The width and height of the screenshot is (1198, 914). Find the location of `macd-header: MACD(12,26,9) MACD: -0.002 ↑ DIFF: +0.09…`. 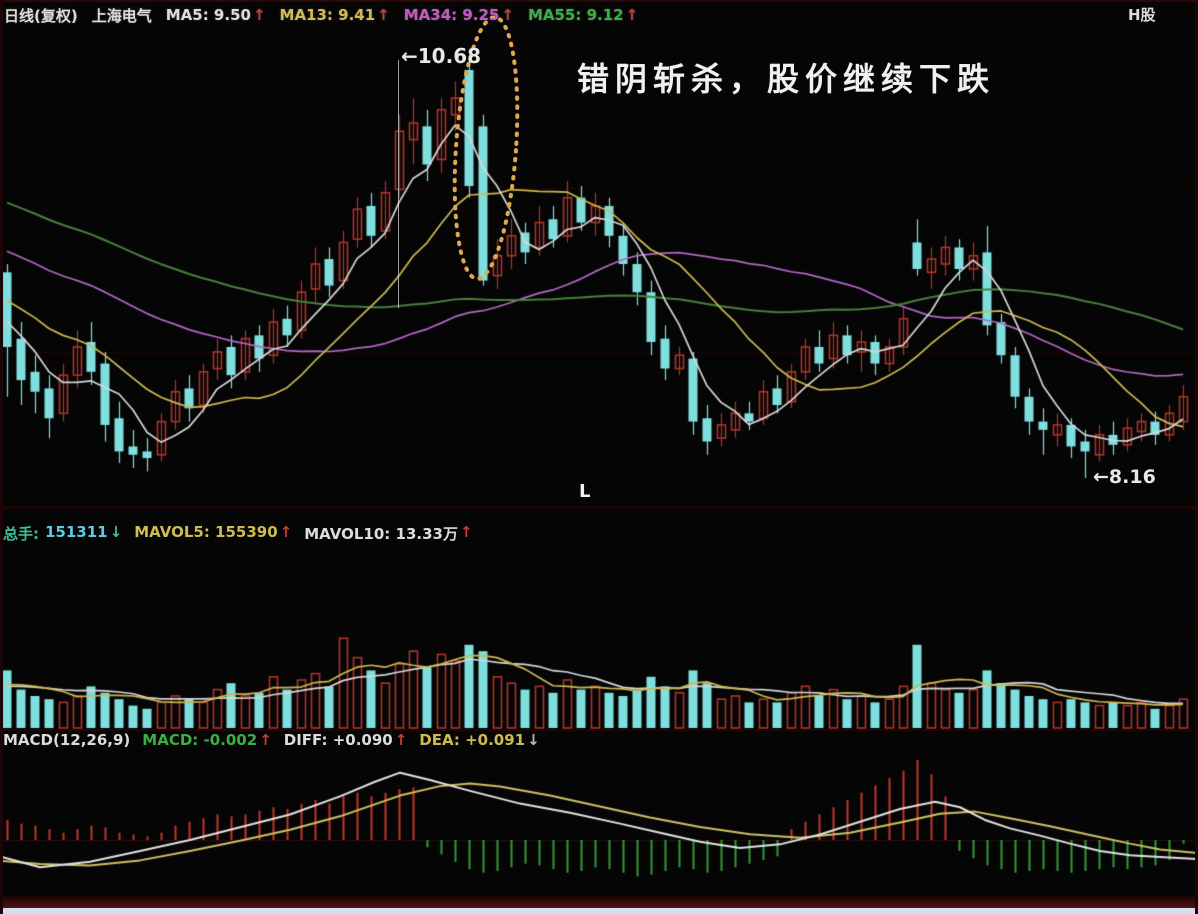

macd-header: MACD(12,26,9) MACD: -0.002 ↑ DIFF: +0.09… is located at coordinates (277, 740).